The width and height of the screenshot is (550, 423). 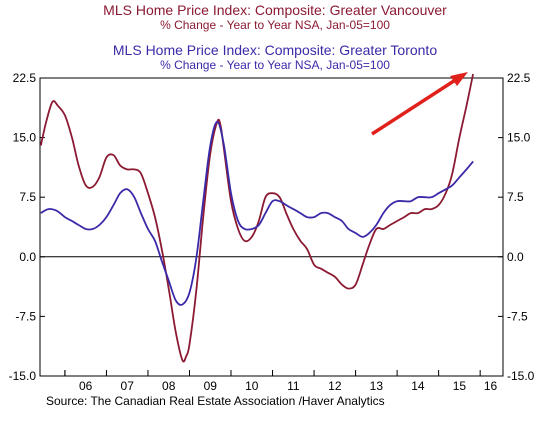 What do you see at coordinates (86, 386) in the screenshot?
I see `x-tick-label: 06` at bounding box center [86, 386].